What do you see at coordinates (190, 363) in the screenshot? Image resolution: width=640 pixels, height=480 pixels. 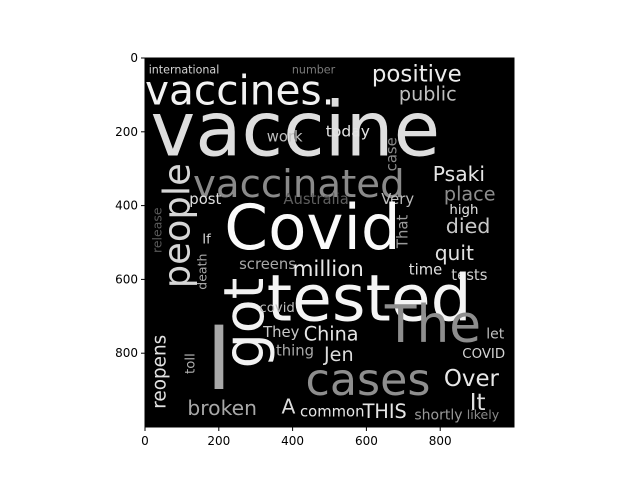 I see `word-36: toll` at bounding box center [190, 363].